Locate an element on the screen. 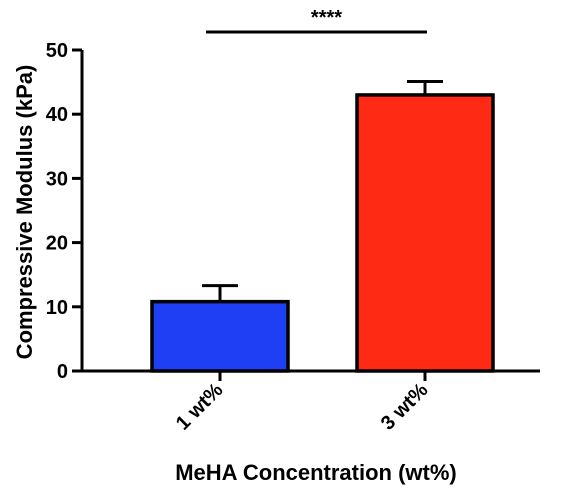 This screenshot has height=497, width=571. y-tick-label: 0 is located at coordinates (62, 372).